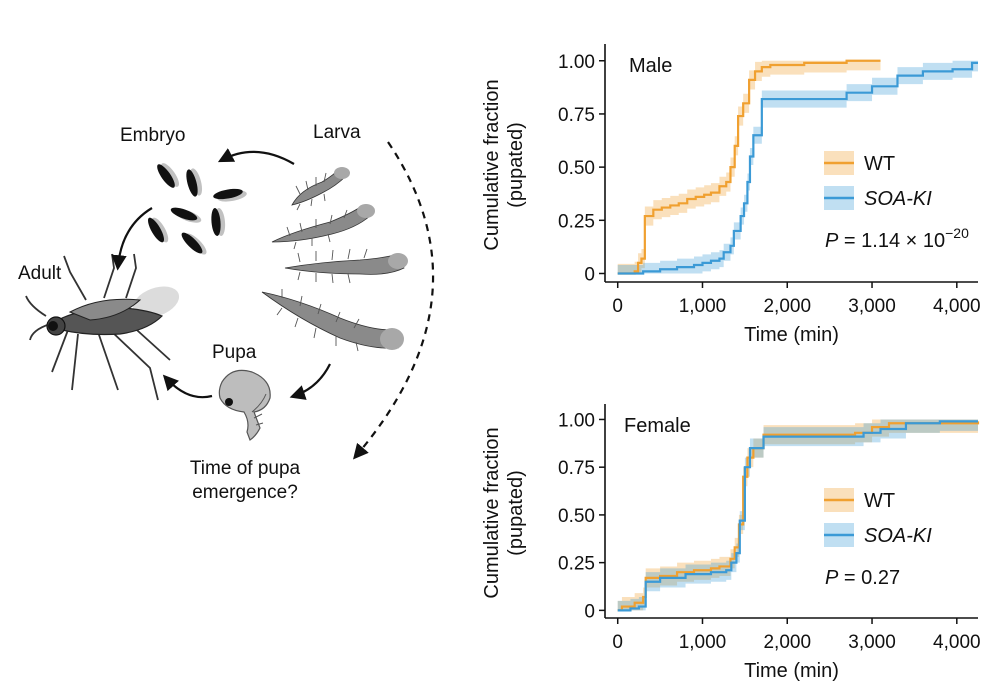  What do you see at coordinates (197, 209) in the screenshot?
I see `embryo-illustration` at bounding box center [197, 209].